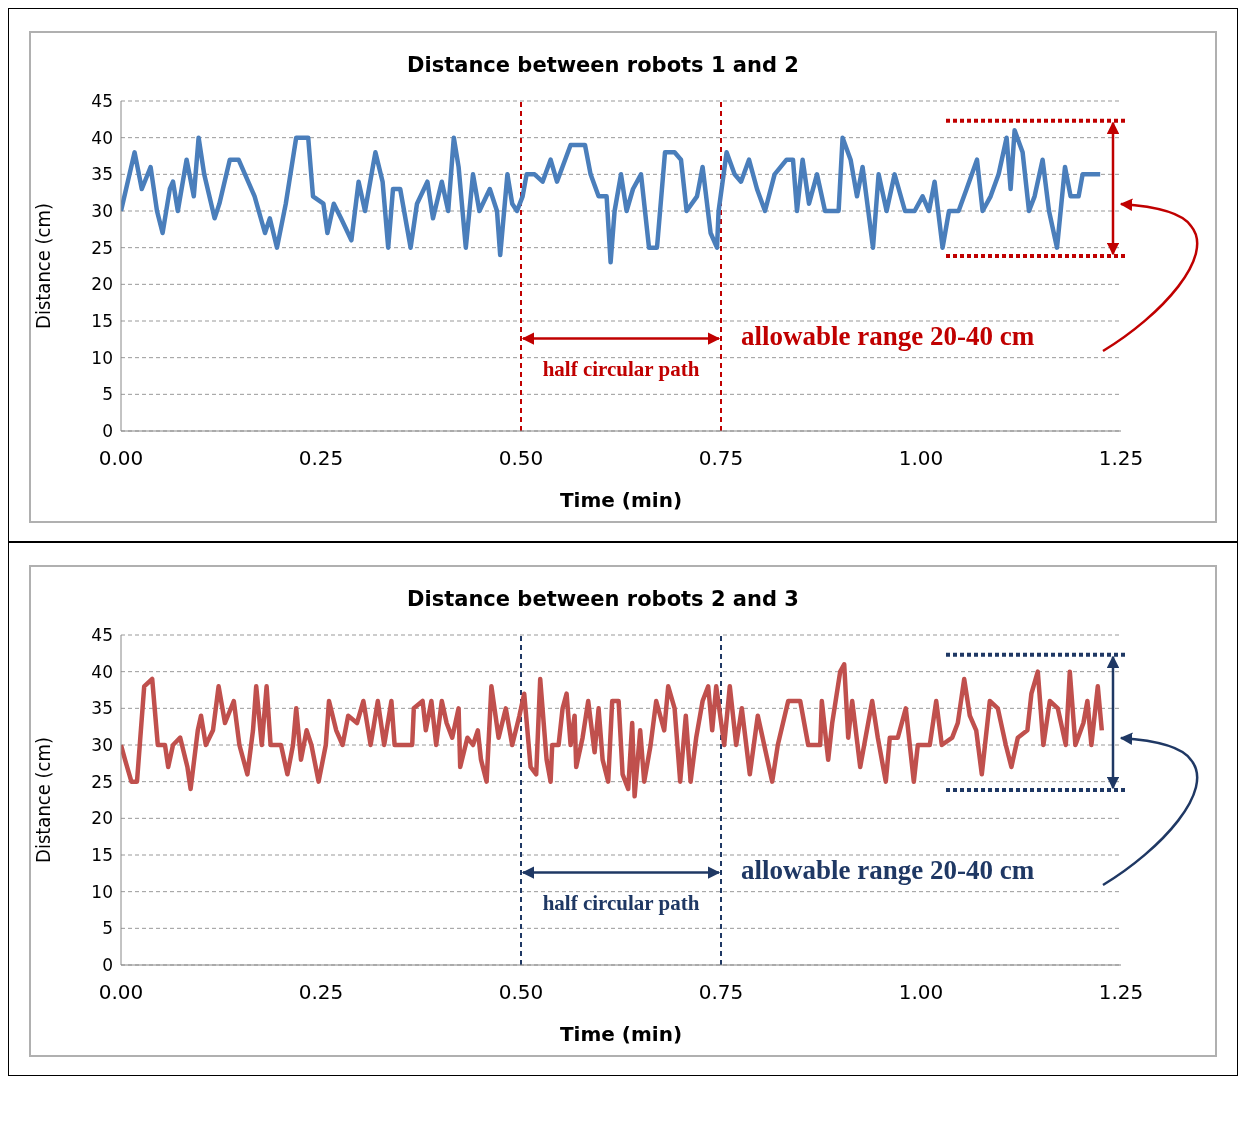  What do you see at coordinates (603, 65) in the screenshot?
I see `chart-title: Distance between robots 1 and 2` at bounding box center [603, 65].